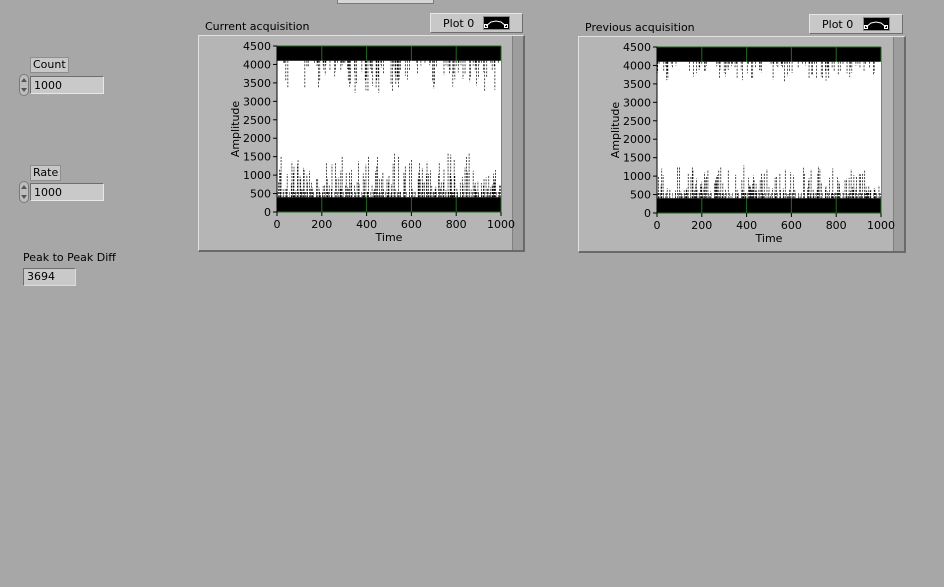 The width and height of the screenshot is (944, 587). What do you see at coordinates (640, 27) in the screenshot?
I see `graph-title-previous: Previous acquisition` at bounding box center [640, 27].